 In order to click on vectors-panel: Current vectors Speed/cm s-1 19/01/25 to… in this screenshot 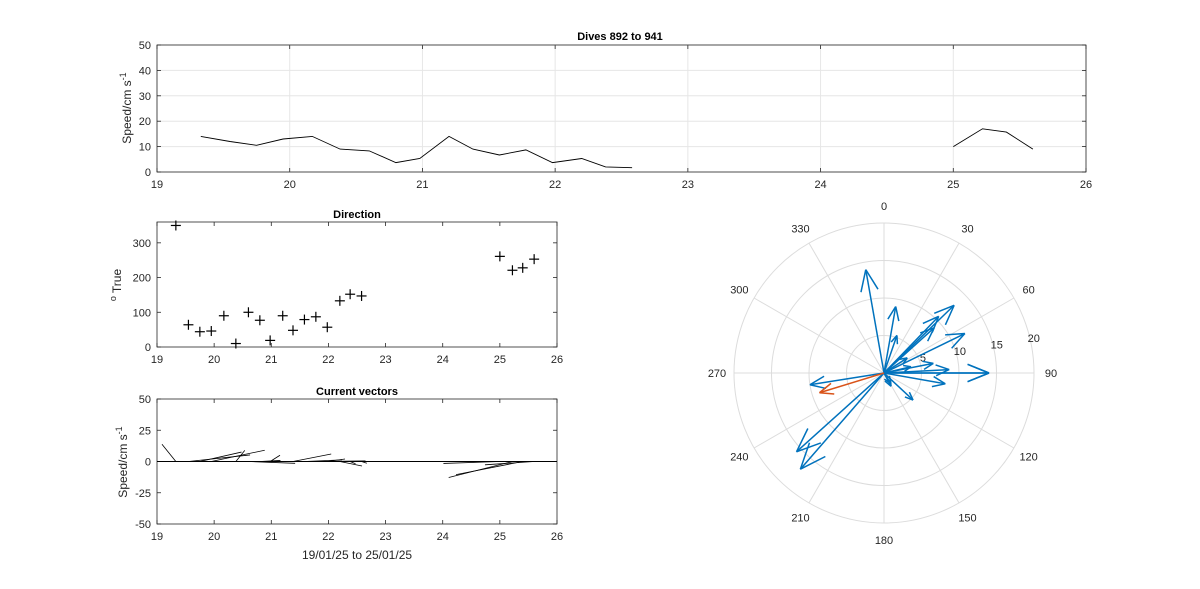, I will do `click(338, 474)`.